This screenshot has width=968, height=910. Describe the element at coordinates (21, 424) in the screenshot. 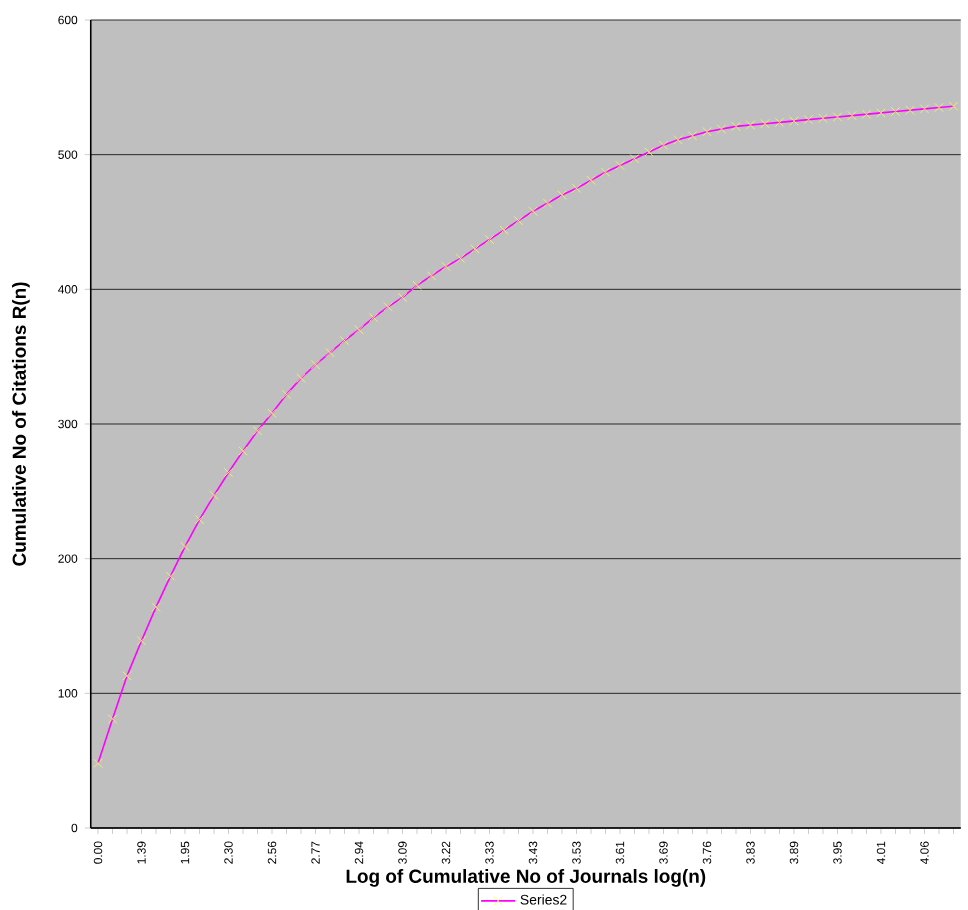

I see `y-axis-title: Cumulative No of Citations R(n)` at that location.